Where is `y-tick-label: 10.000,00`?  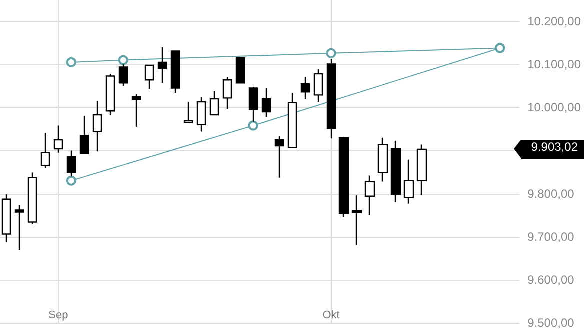
y-tick-label: 10.000,00 is located at coordinates (555, 107).